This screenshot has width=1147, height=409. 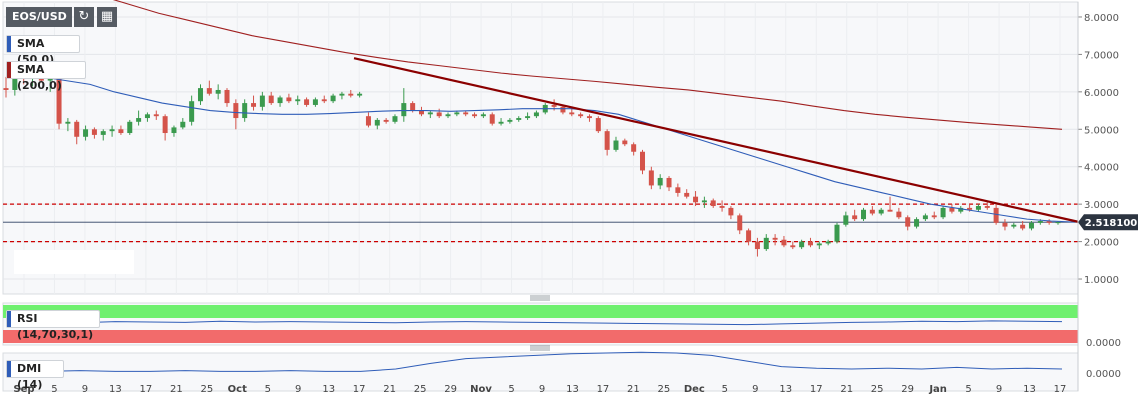 I want to click on x-tick-label: 9, so click(x=85, y=389).